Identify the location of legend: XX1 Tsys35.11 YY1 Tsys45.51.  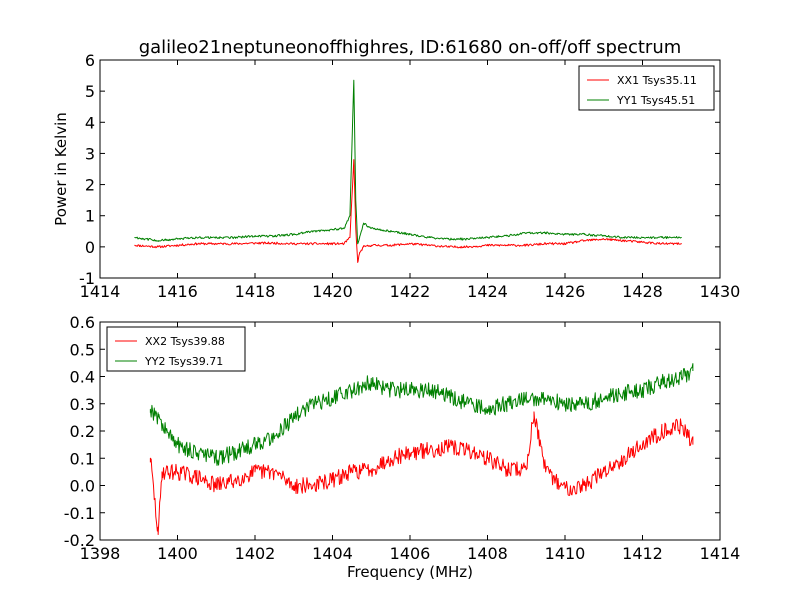
(646, 88).